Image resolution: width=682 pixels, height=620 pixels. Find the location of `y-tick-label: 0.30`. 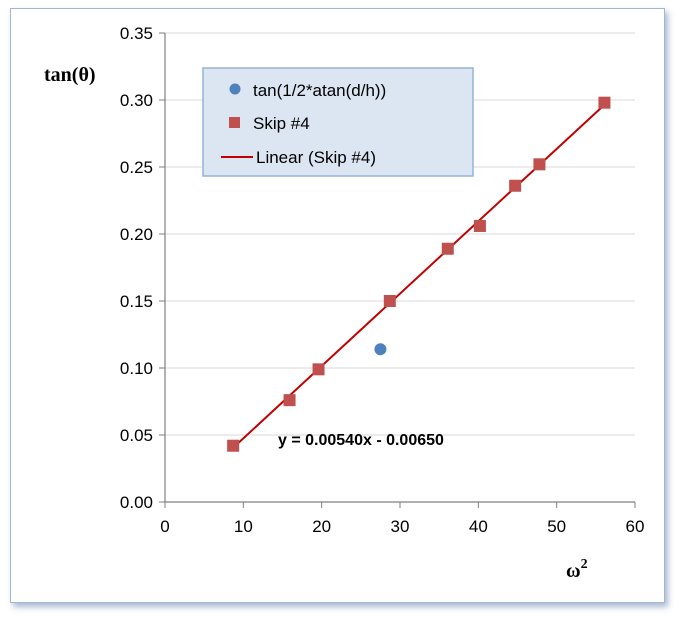

y-tick-label: 0.30 is located at coordinates (136, 100).